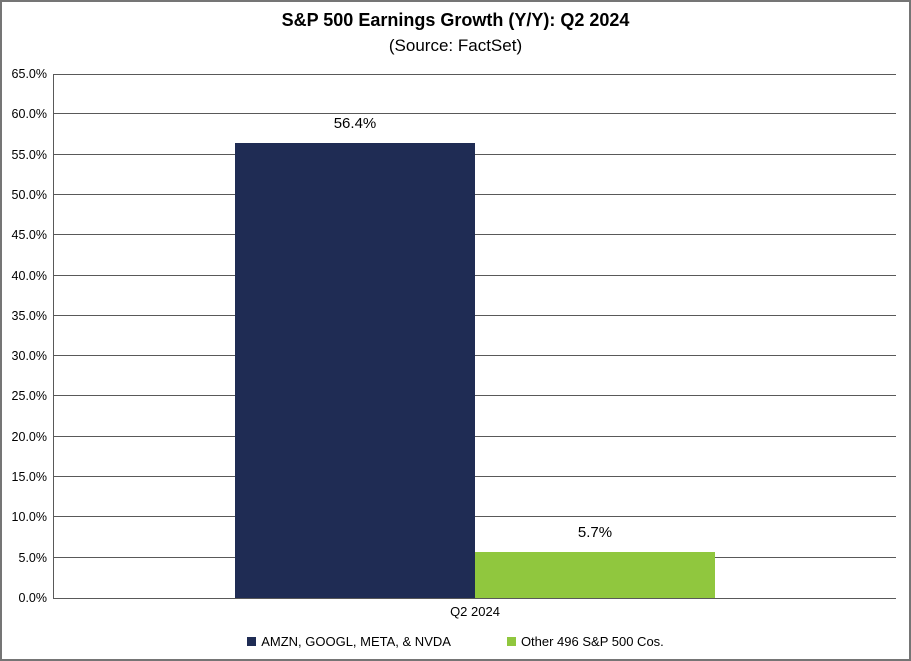 This screenshot has height=661, width=911. What do you see at coordinates (29, 74) in the screenshot?
I see `y-axis-tick-label: 65.0%` at bounding box center [29, 74].